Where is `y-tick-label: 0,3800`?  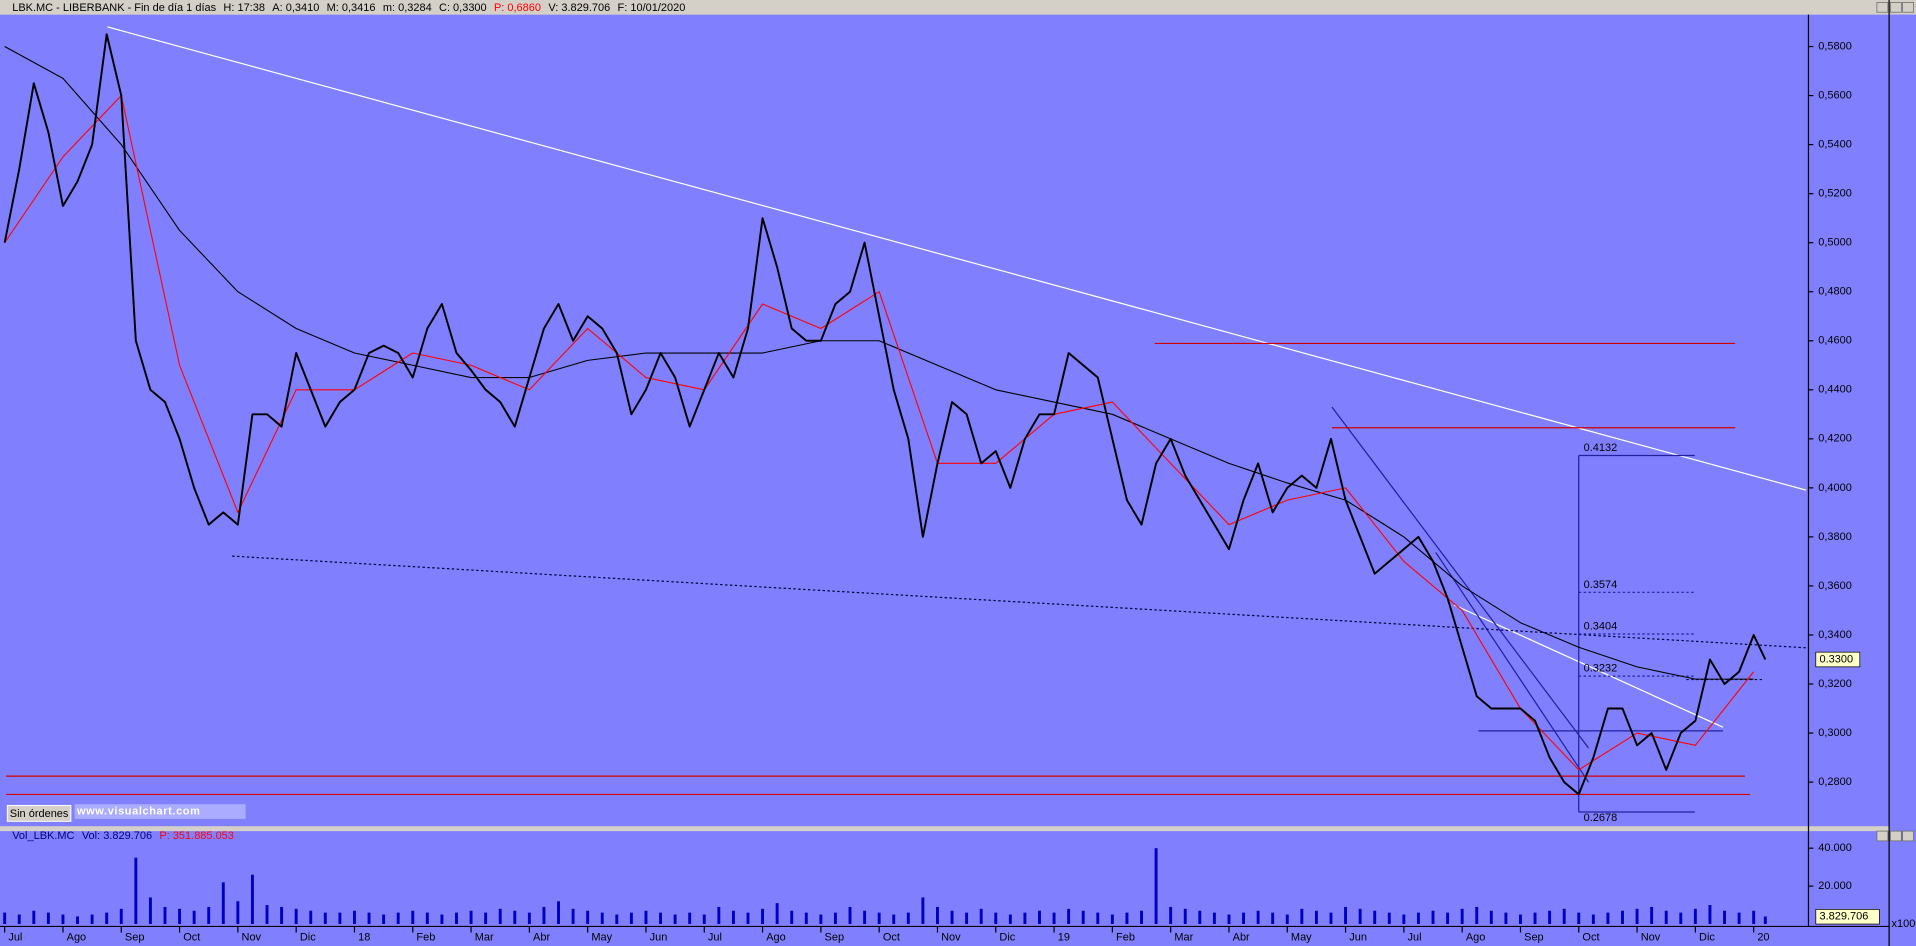
y-tick-label: 0,3800 is located at coordinates (1835, 537).